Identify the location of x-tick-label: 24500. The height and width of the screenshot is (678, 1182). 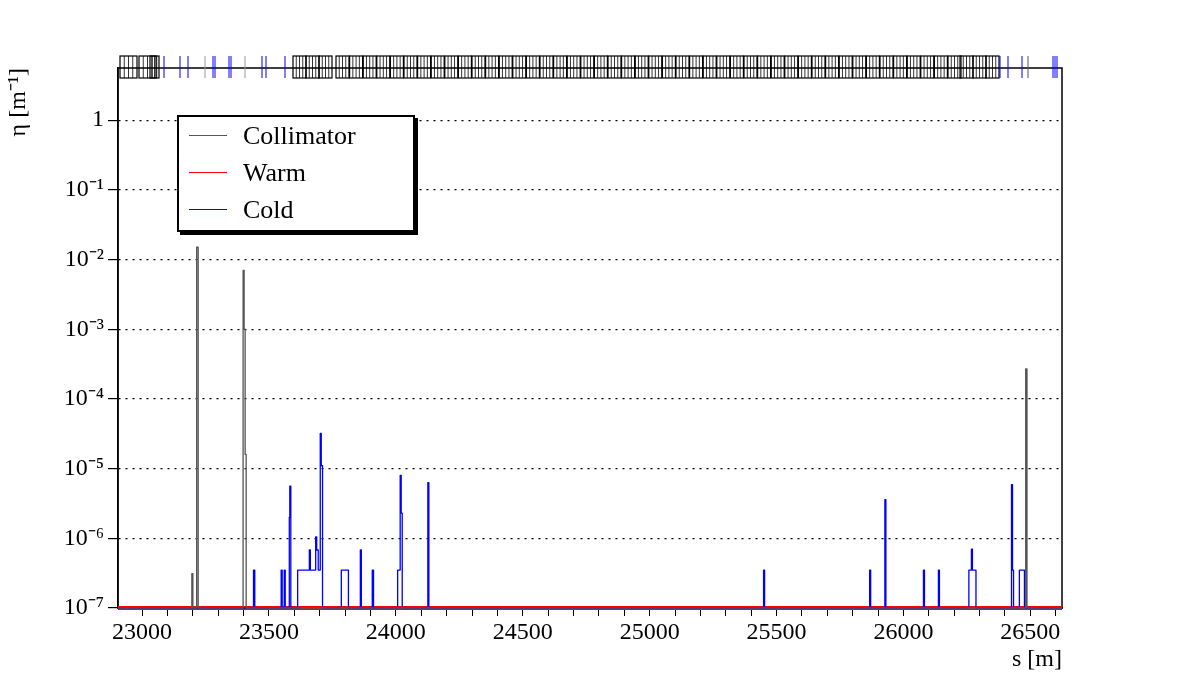
(522, 630).